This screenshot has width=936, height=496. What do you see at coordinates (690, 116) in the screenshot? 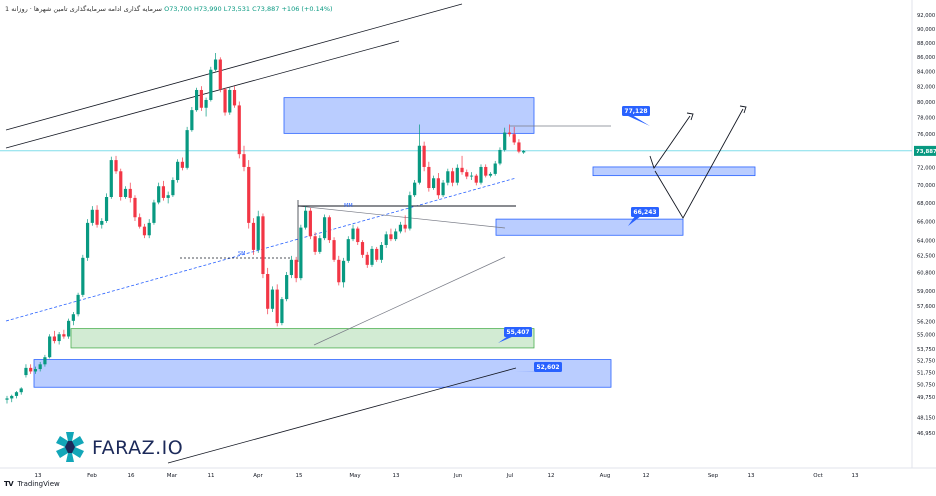
I see `projection-arrowhead-short` at bounding box center [690, 116].